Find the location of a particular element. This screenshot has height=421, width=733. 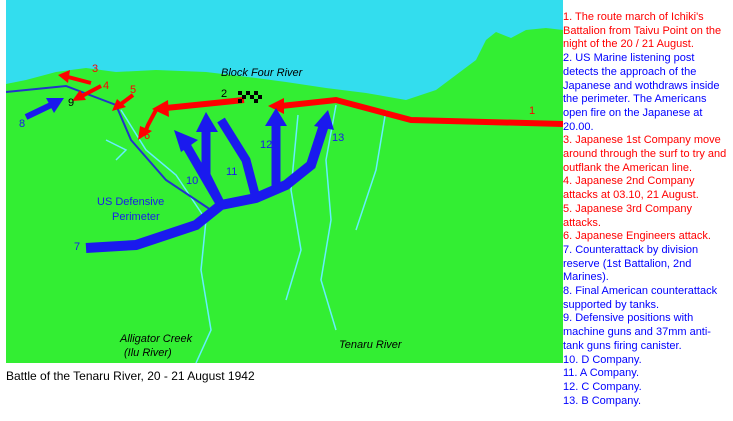

map-number: 3 is located at coordinates (95, 69).